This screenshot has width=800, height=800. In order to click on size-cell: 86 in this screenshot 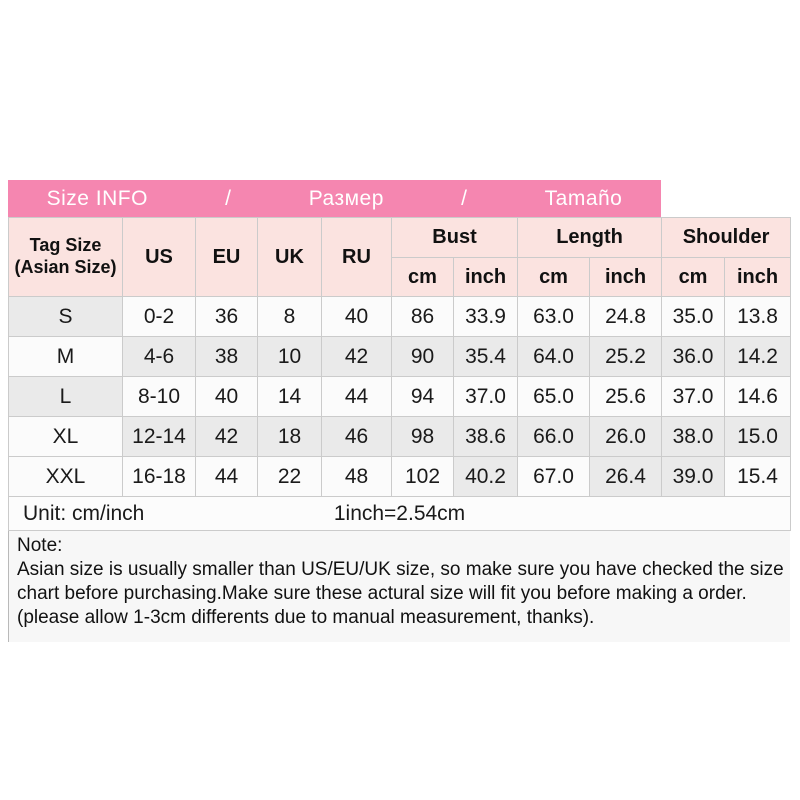, I will do `click(422, 316)`.